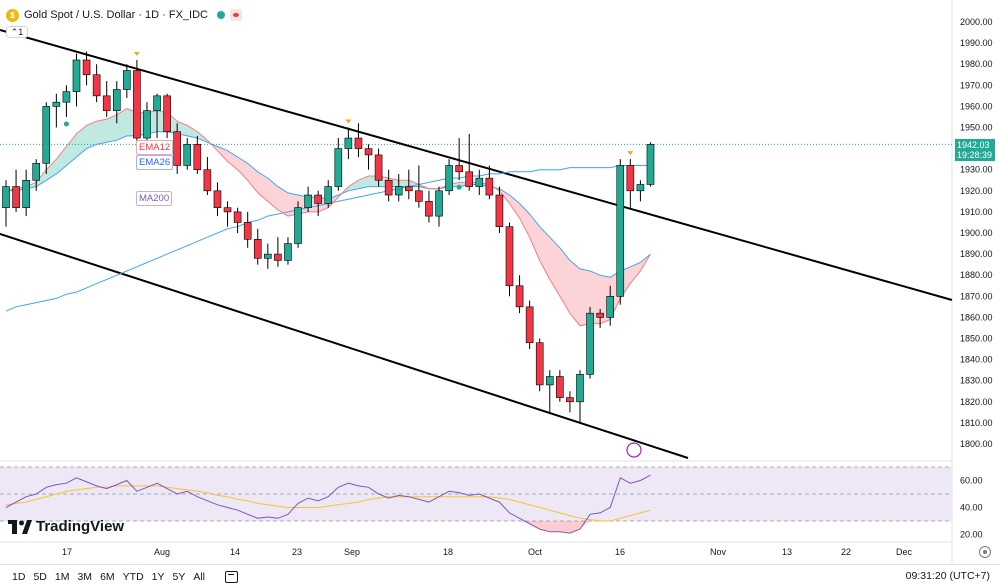 The height and width of the screenshot is (588, 1000). I want to click on range-1y-button: 1Y, so click(158, 576).